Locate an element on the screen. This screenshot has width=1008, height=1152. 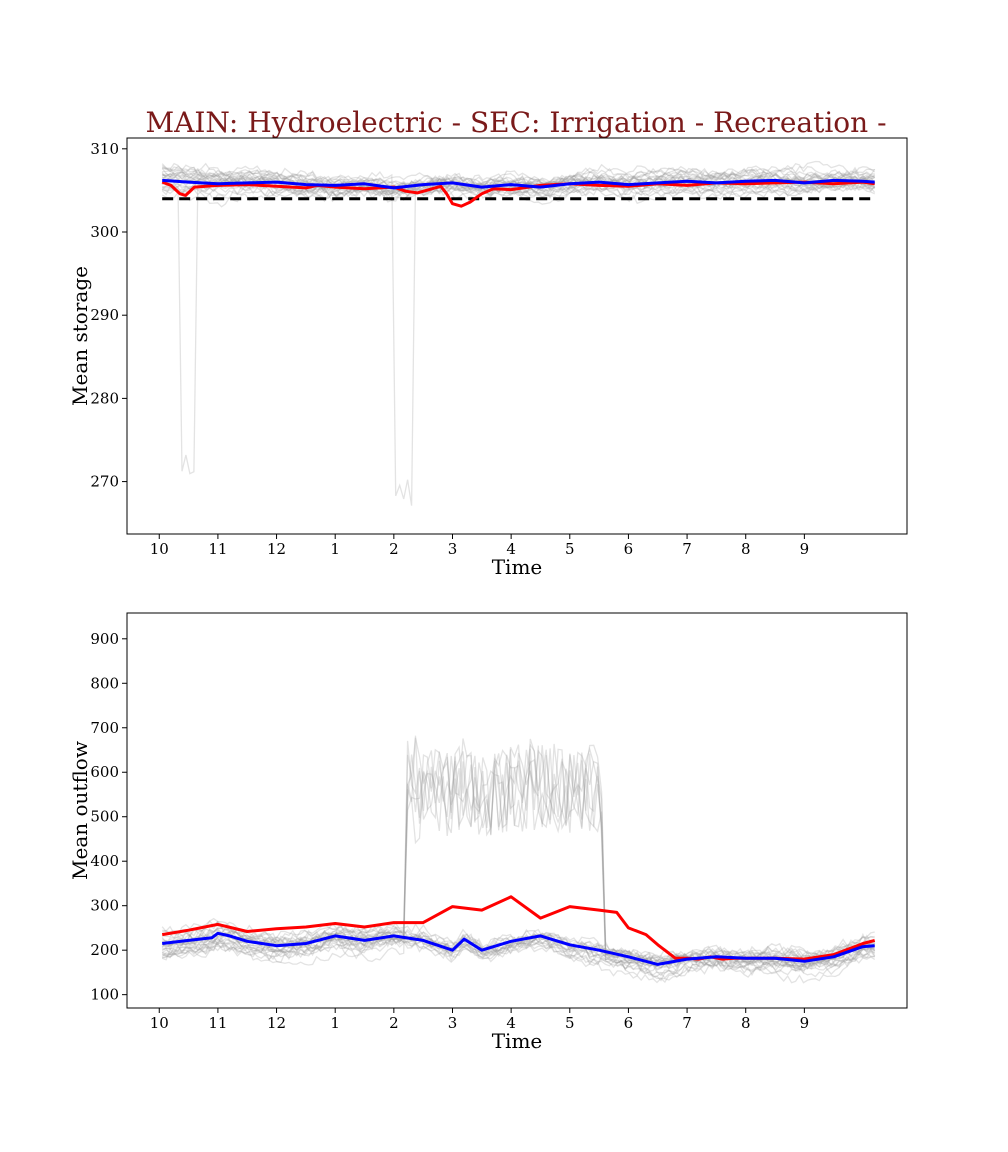
outflow-x-axis: 10 11 12 1 2 3 4 5 6 7 8 9 is located at coordinates (479, 1020).